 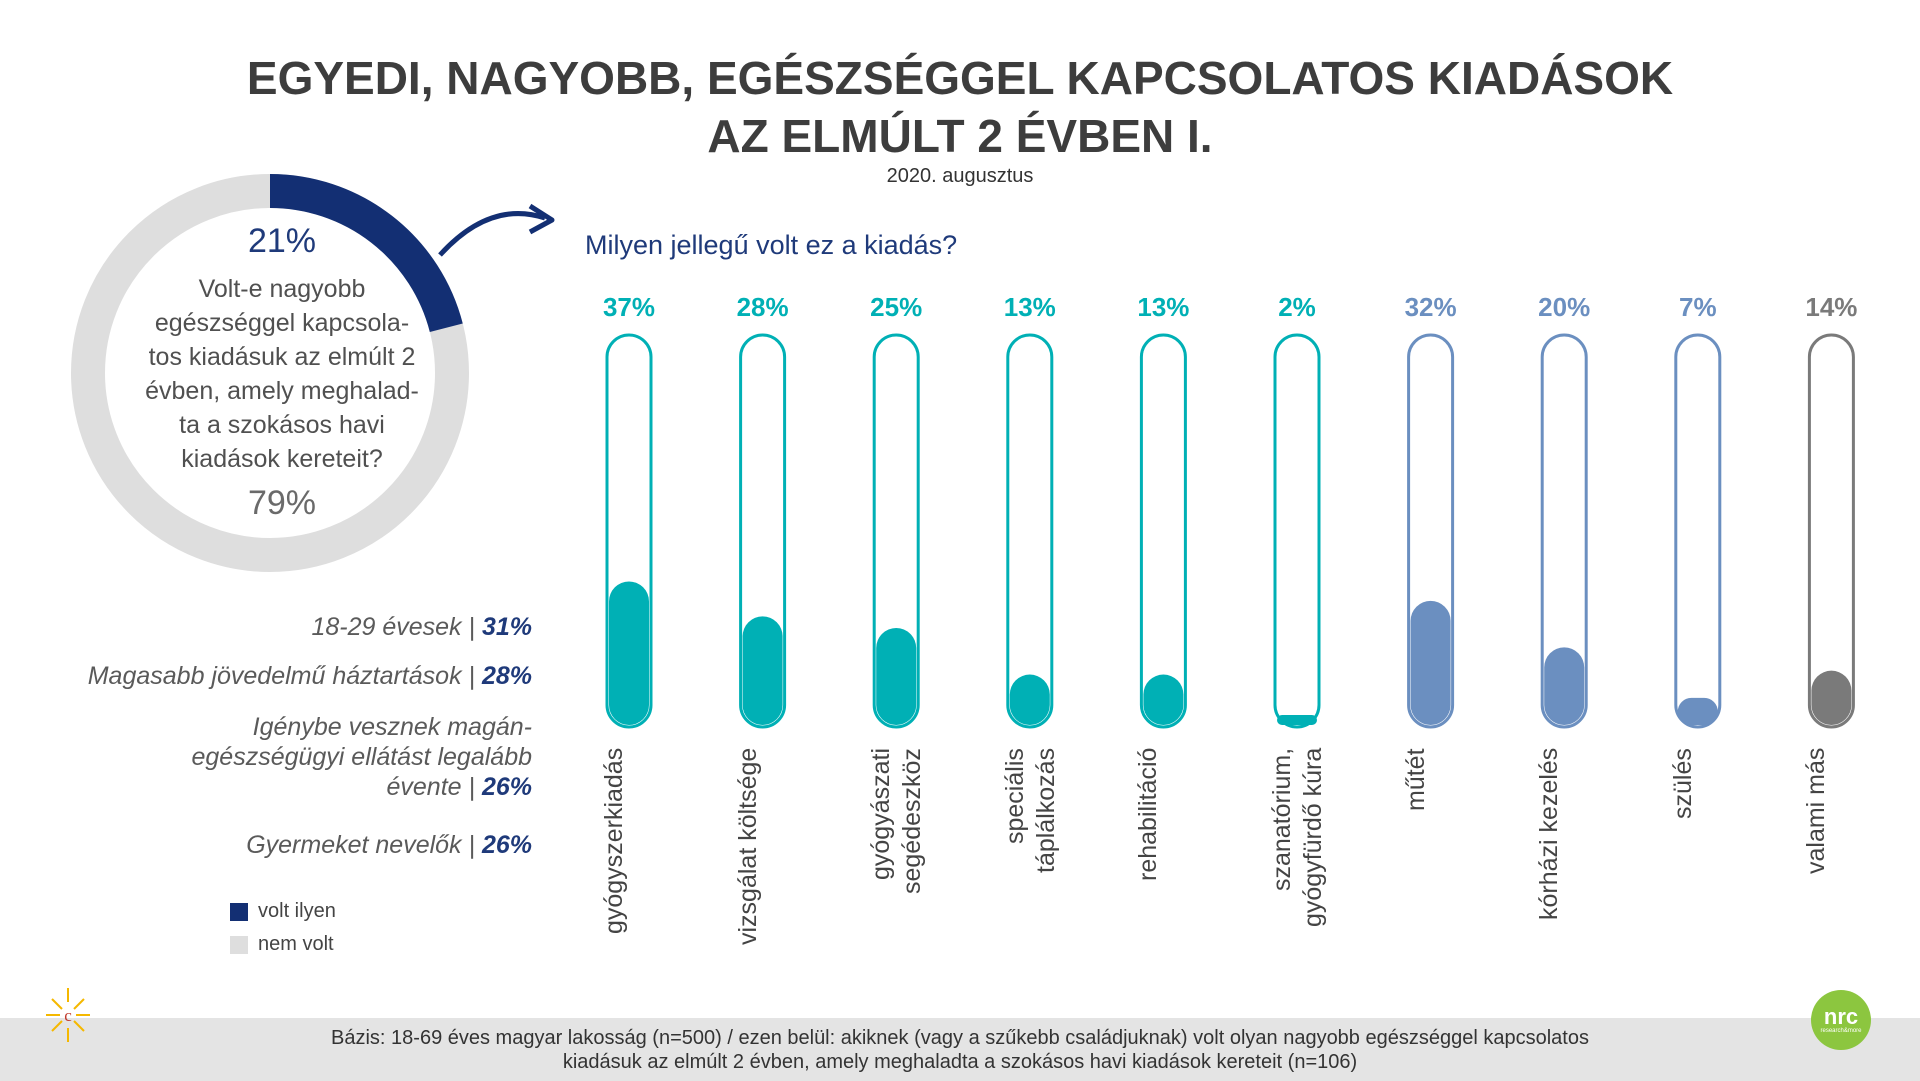 I want to click on legend-yes-label: volt ilyen, so click(x=297, y=911).